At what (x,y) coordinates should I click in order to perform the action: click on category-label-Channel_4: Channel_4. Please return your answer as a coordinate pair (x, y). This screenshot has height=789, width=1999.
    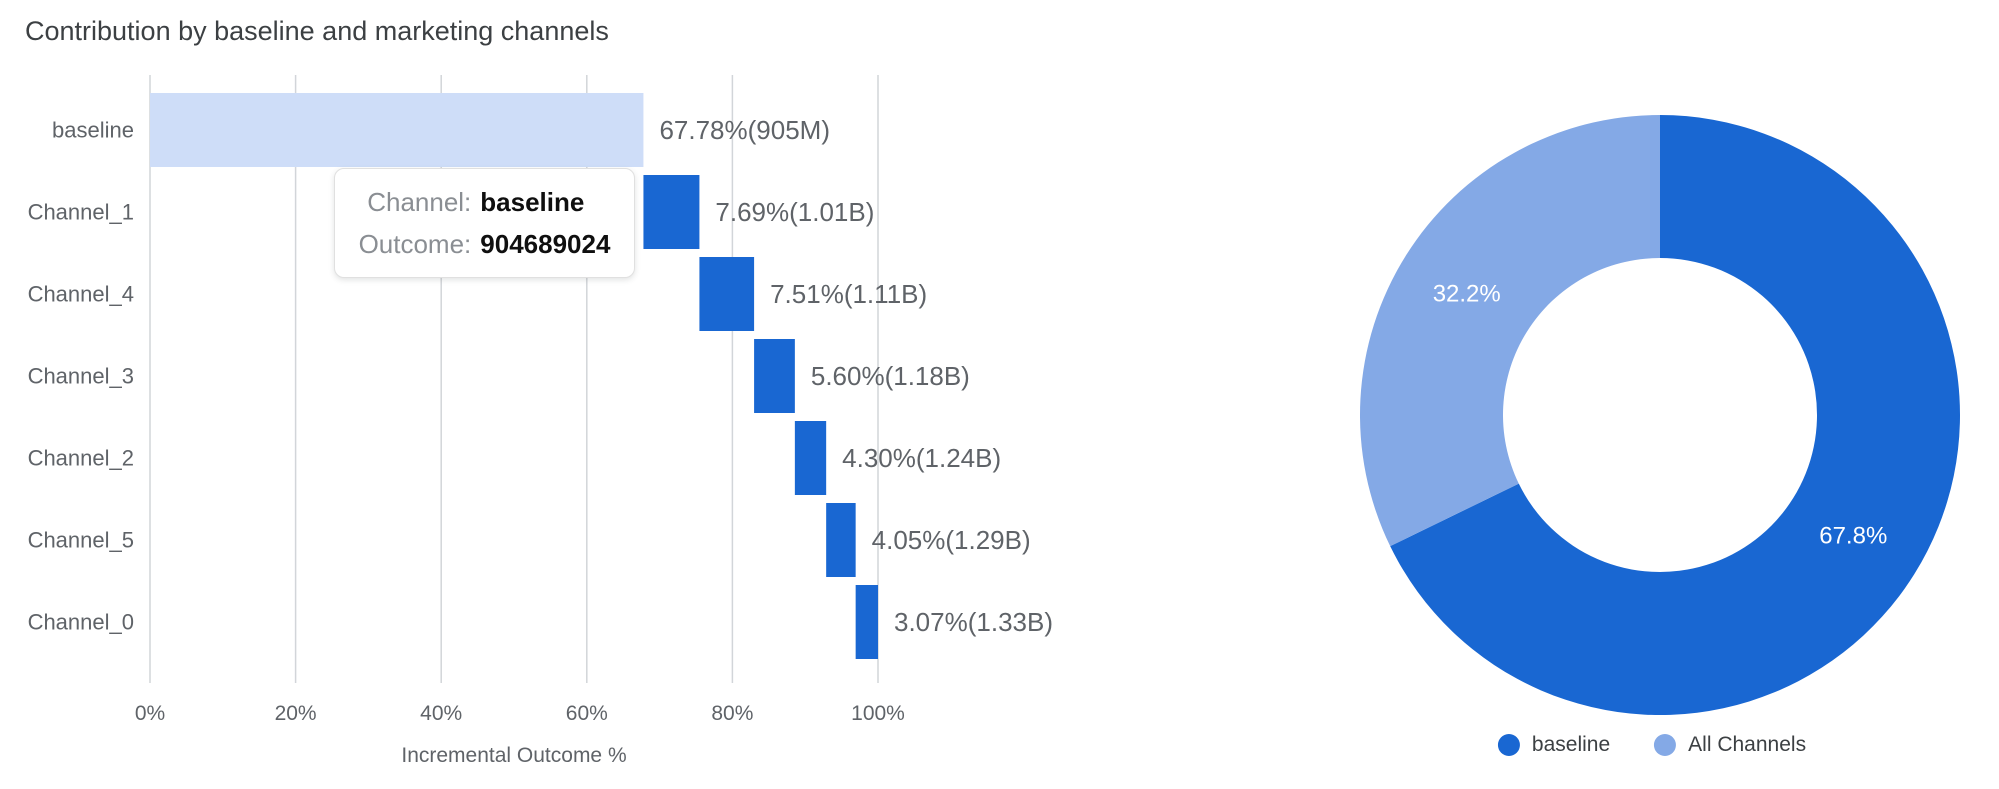
    Looking at the image, I should click on (81, 294).